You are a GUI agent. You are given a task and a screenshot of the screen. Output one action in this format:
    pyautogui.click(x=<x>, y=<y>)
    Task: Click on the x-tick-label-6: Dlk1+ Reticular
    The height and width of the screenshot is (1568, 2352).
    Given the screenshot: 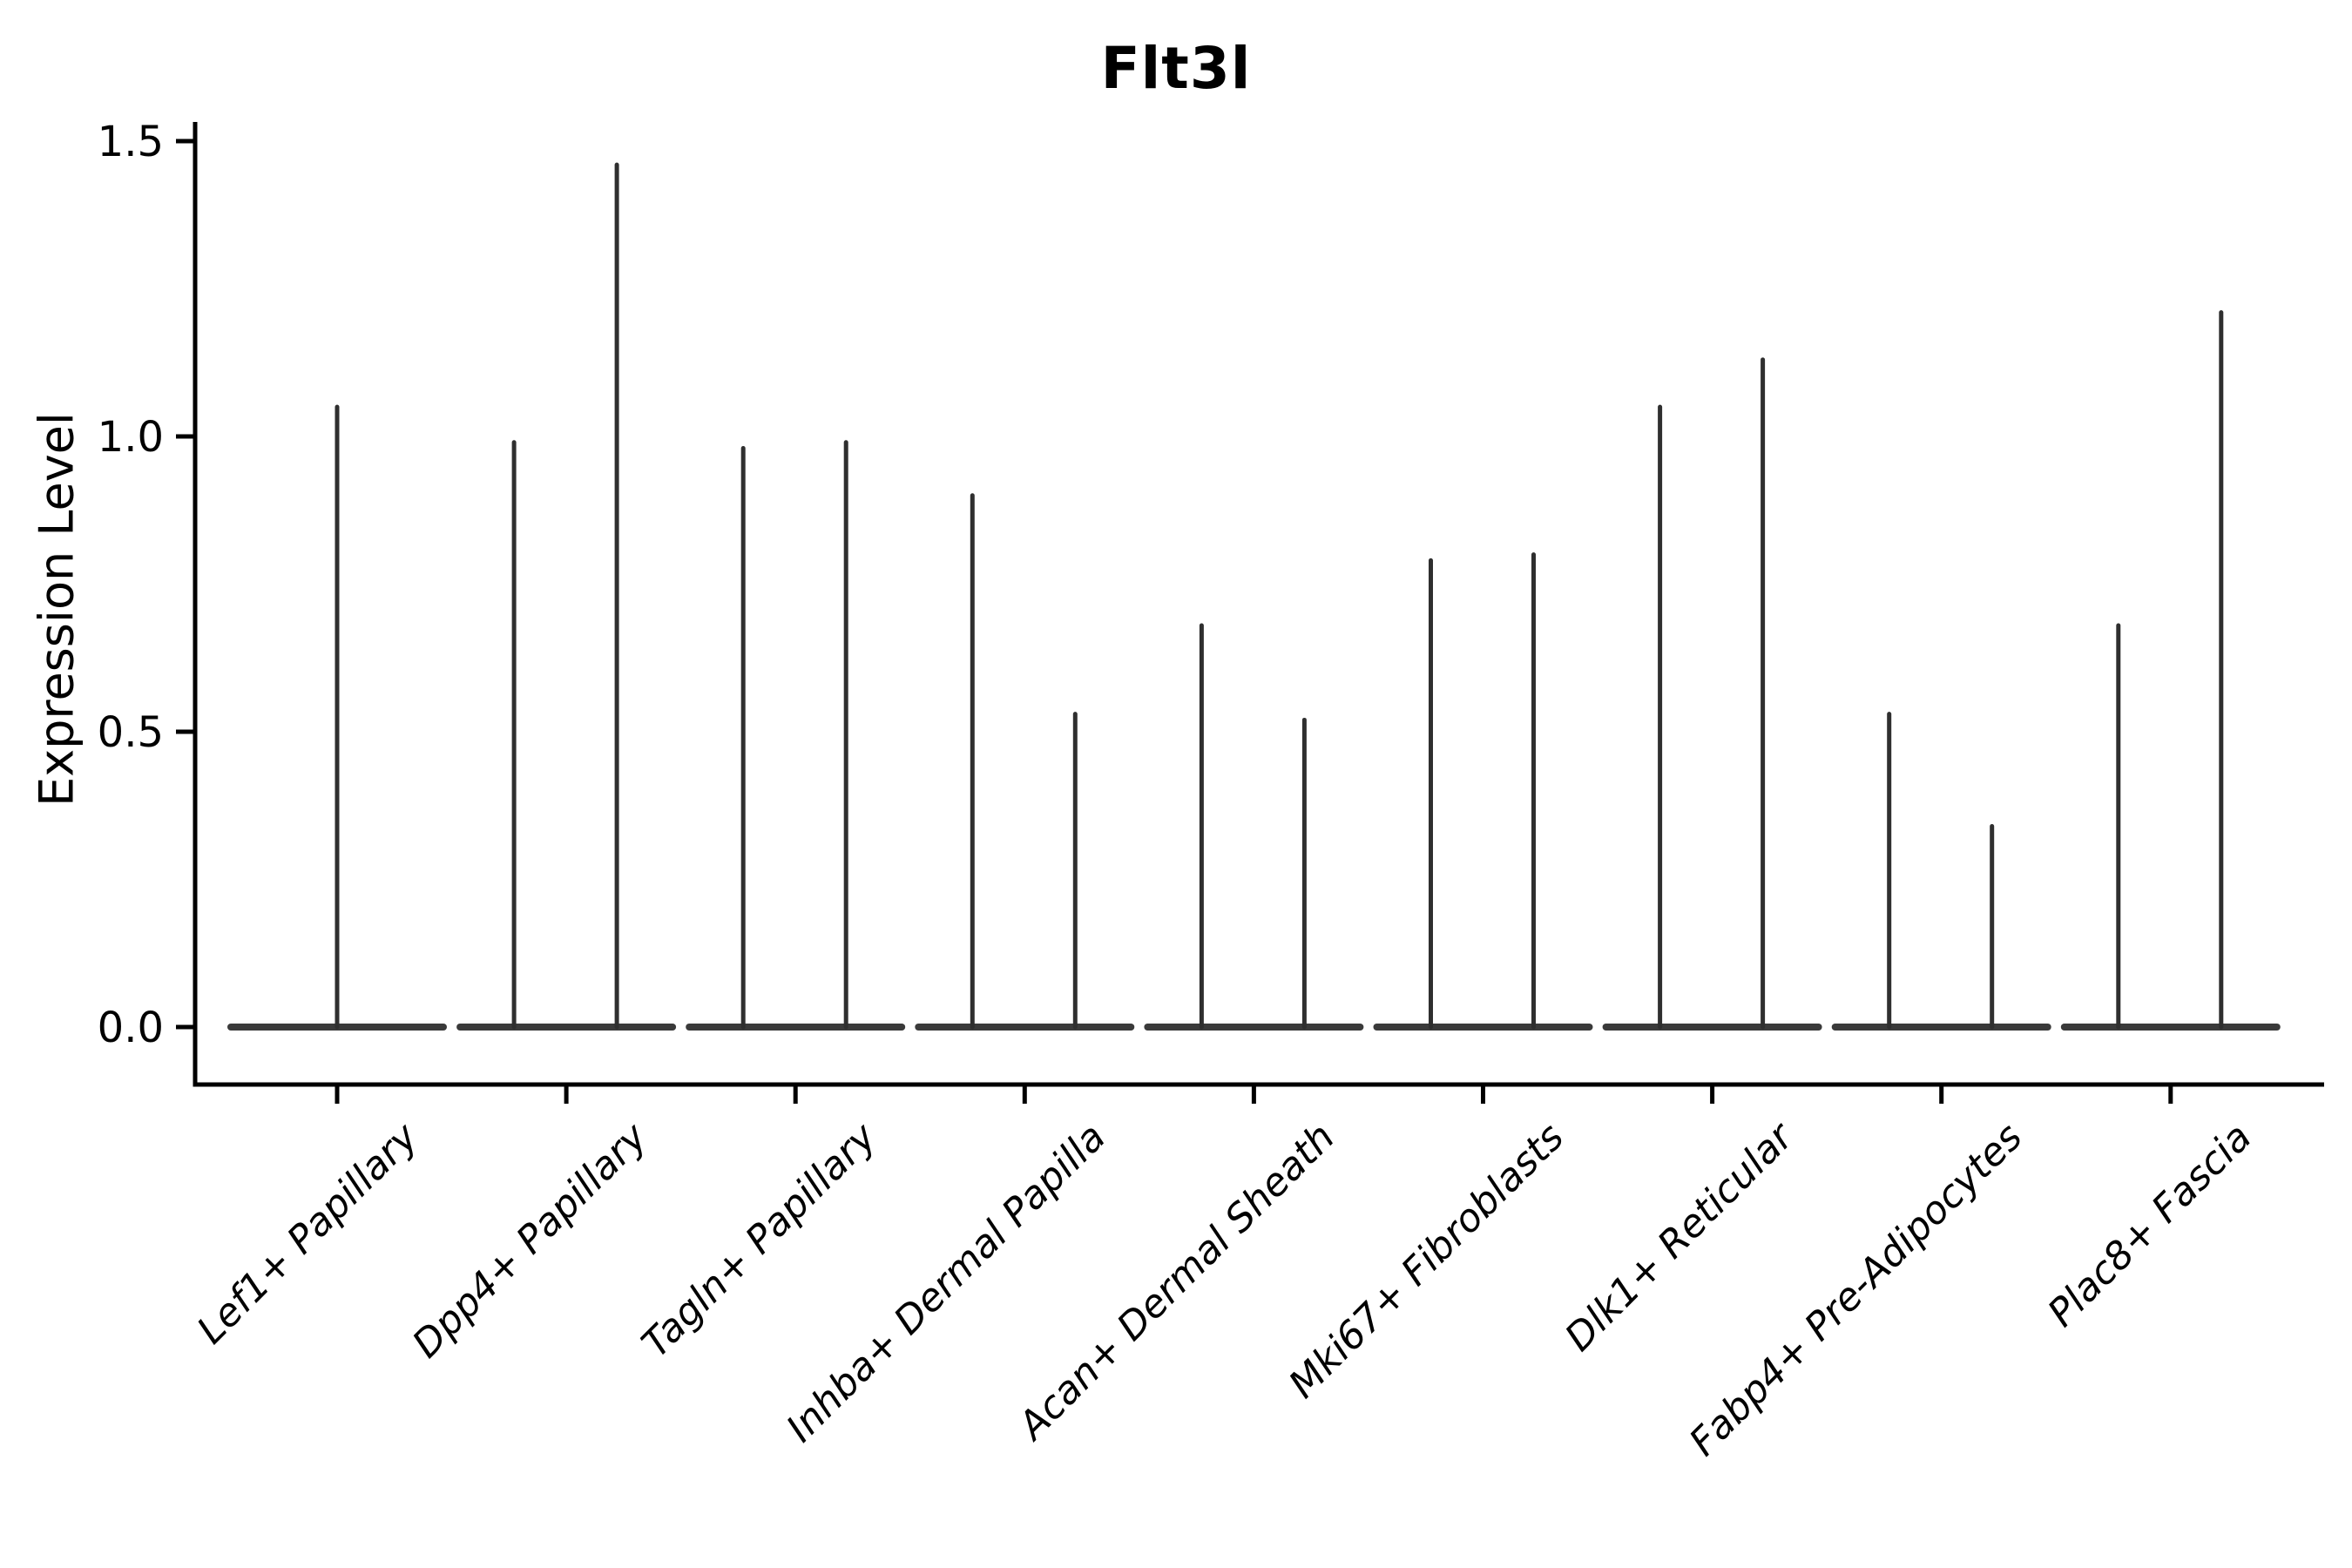 What is the action you would take?
    pyautogui.click(x=1680, y=1236)
    